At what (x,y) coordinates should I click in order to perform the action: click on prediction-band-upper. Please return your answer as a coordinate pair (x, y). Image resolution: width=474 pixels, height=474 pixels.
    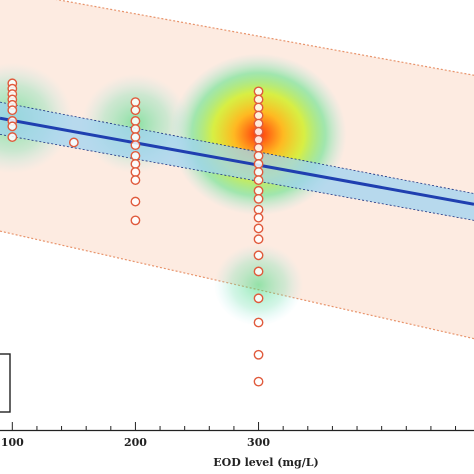
    Looking at the image, I should click on (264, 38).